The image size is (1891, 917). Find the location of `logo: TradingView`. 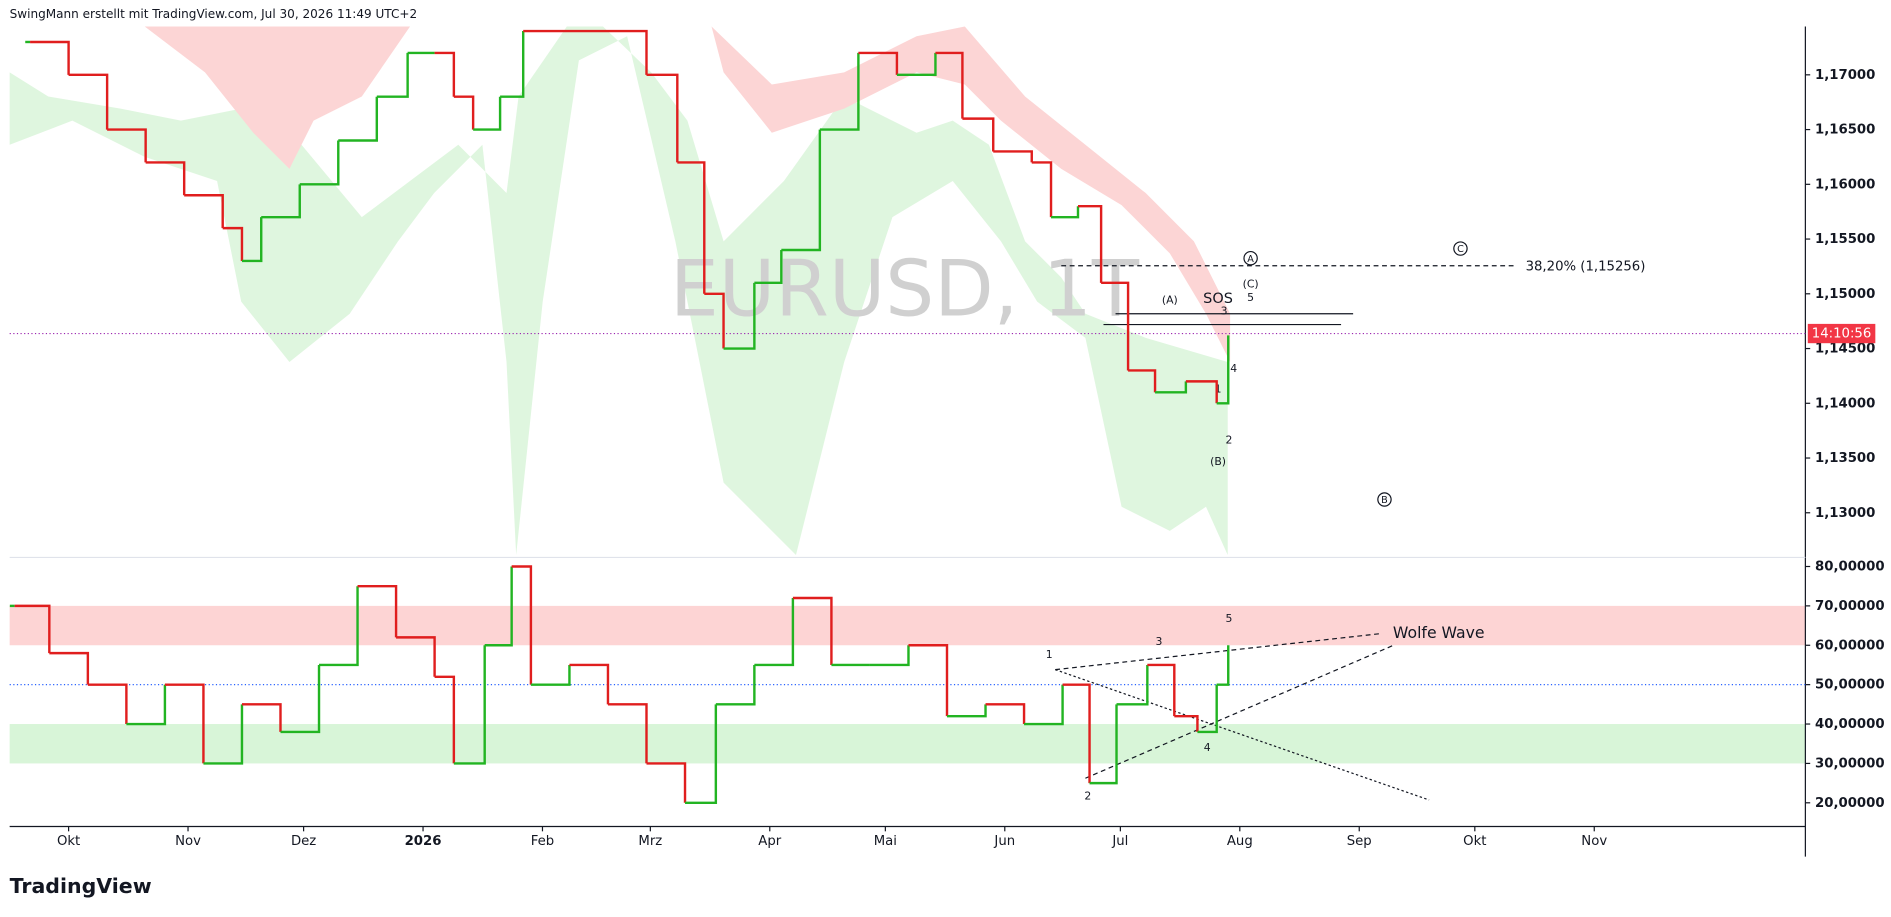

logo: TradingView is located at coordinates (81, 886).